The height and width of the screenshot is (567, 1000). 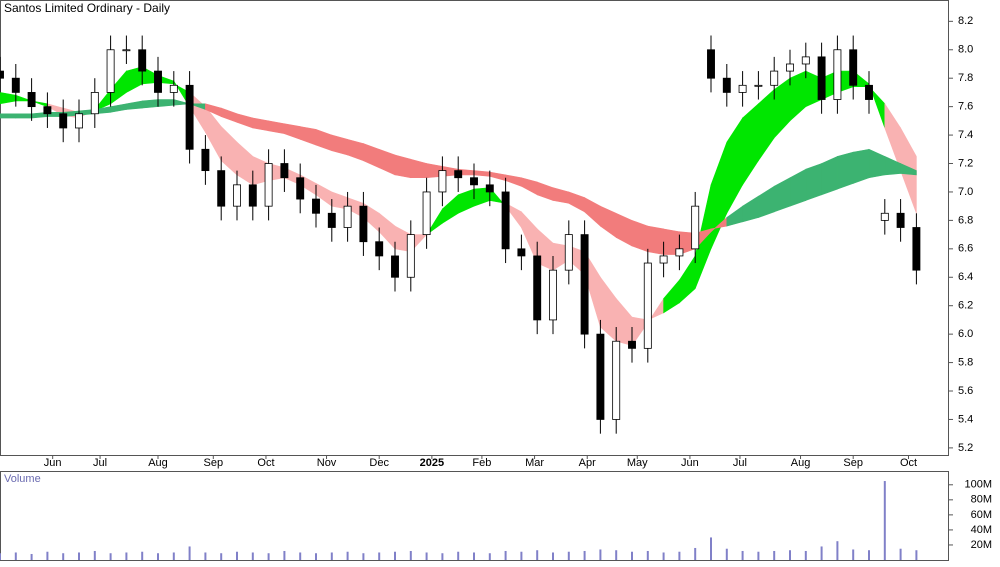 I want to click on x-tick-label: Sep, so click(x=214, y=463).